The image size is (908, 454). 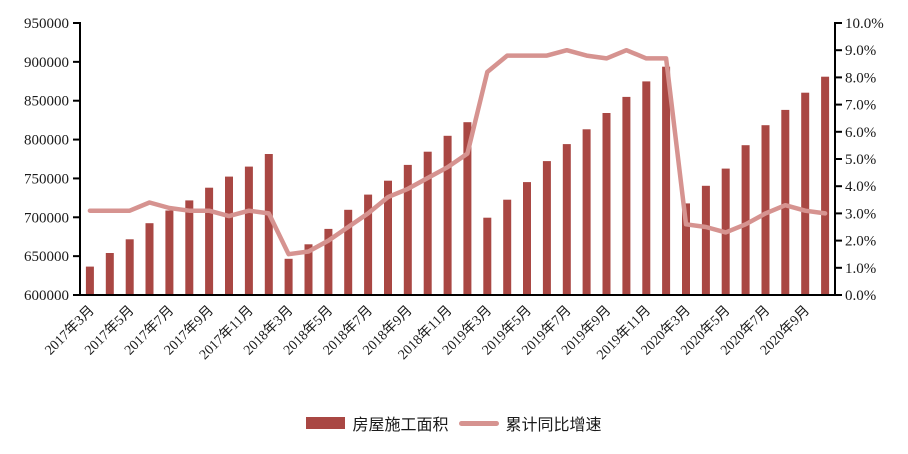 What do you see at coordinates (860, 133) in the screenshot?
I see `right-axis-tick-label: 6.0%` at bounding box center [860, 133].